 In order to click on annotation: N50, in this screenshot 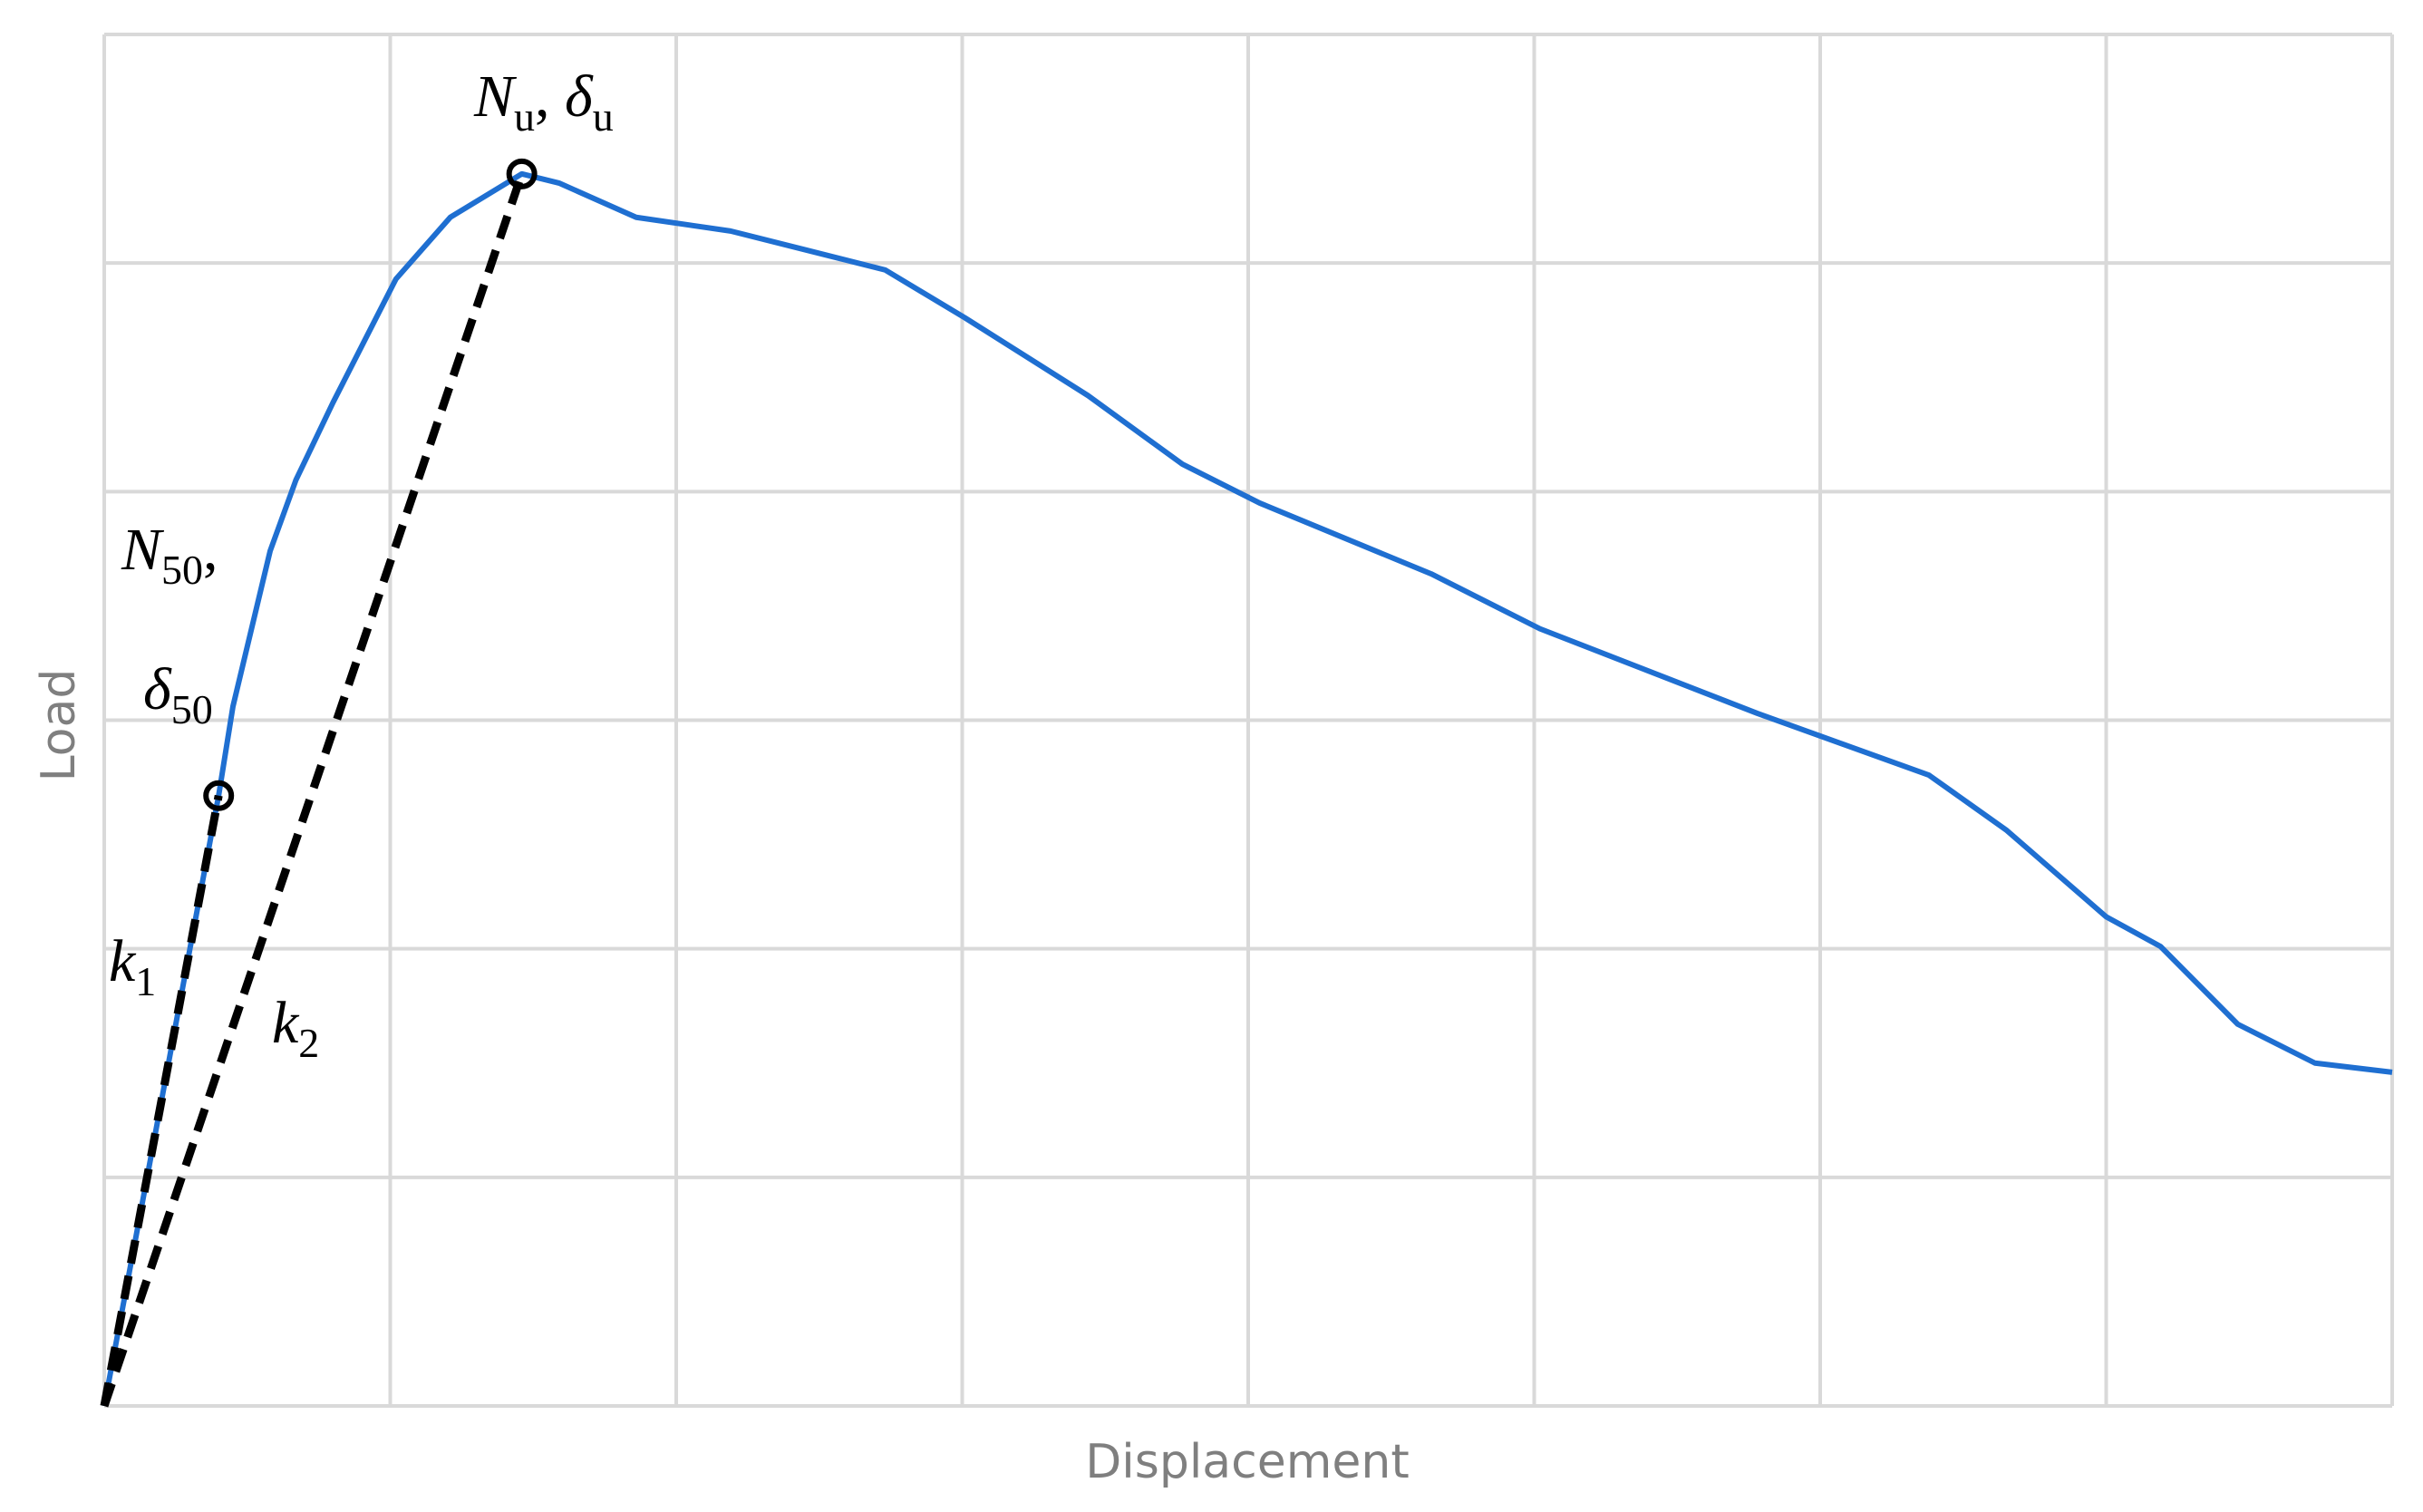, I will do `click(169, 555)`.